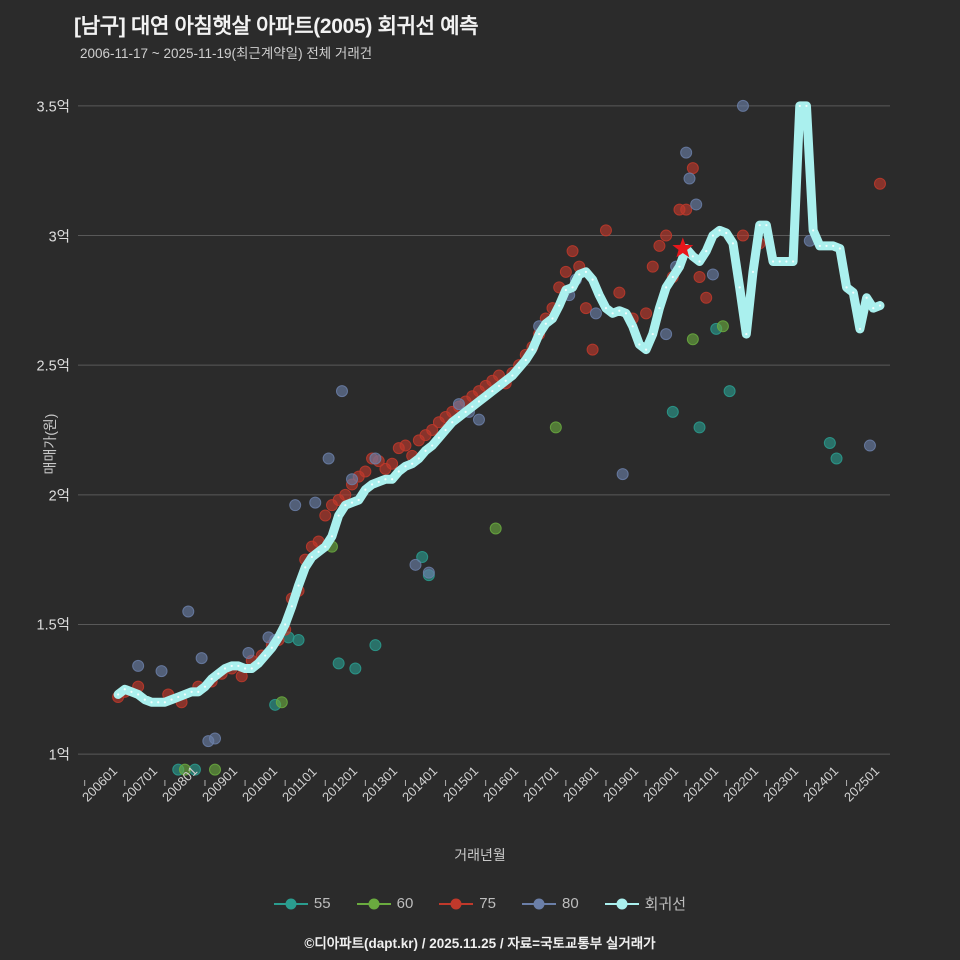 The height and width of the screenshot is (960, 960). What do you see at coordinates (226, 53) in the screenshot?
I see `chart-subtitle: 2006-11-17 ~ 2025-11-19(최근계약일) 전체 거래건` at bounding box center [226, 53].